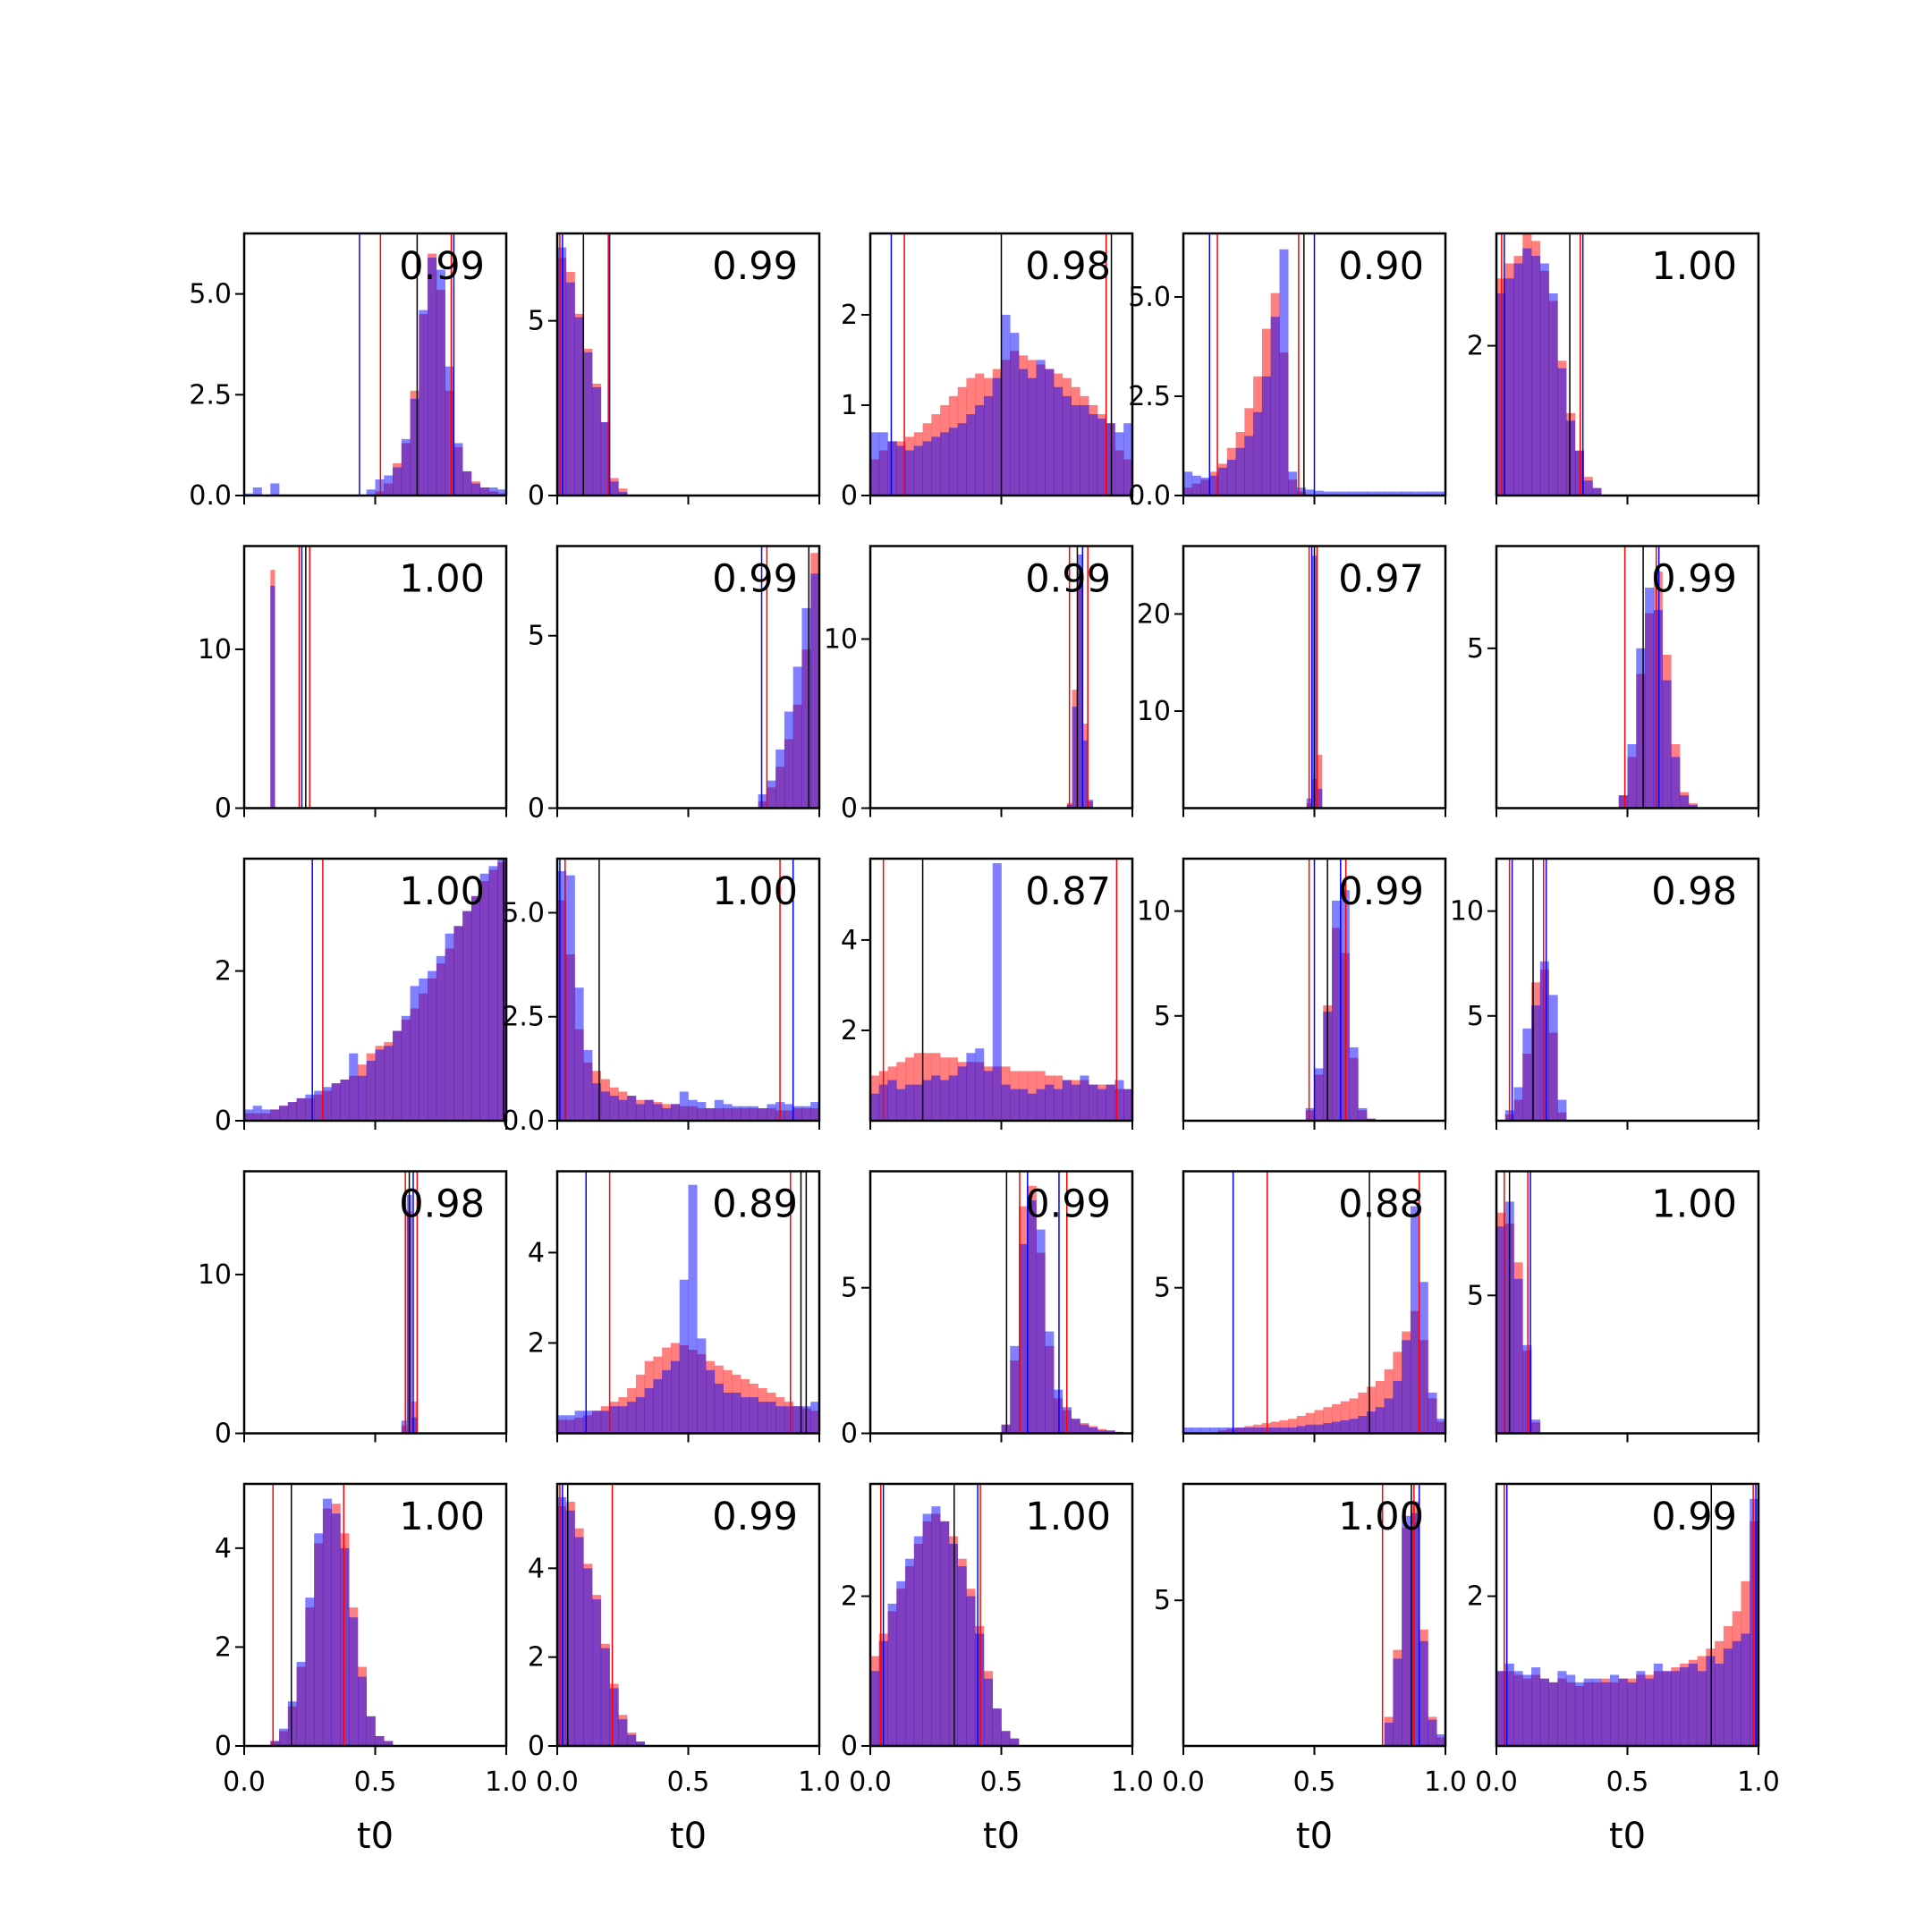 Image resolution: width=1932 pixels, height=1932 pixels. I want to click on panel-12: 0.0 2.5 5.0 1.00, so click(661, 997).